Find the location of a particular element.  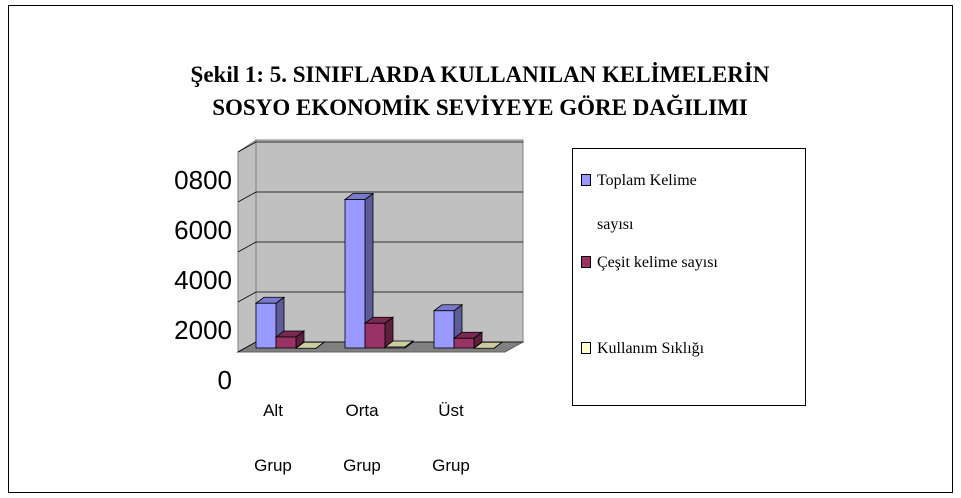

x-tick-label: Üst Grup is located at coordinates (451, 438).